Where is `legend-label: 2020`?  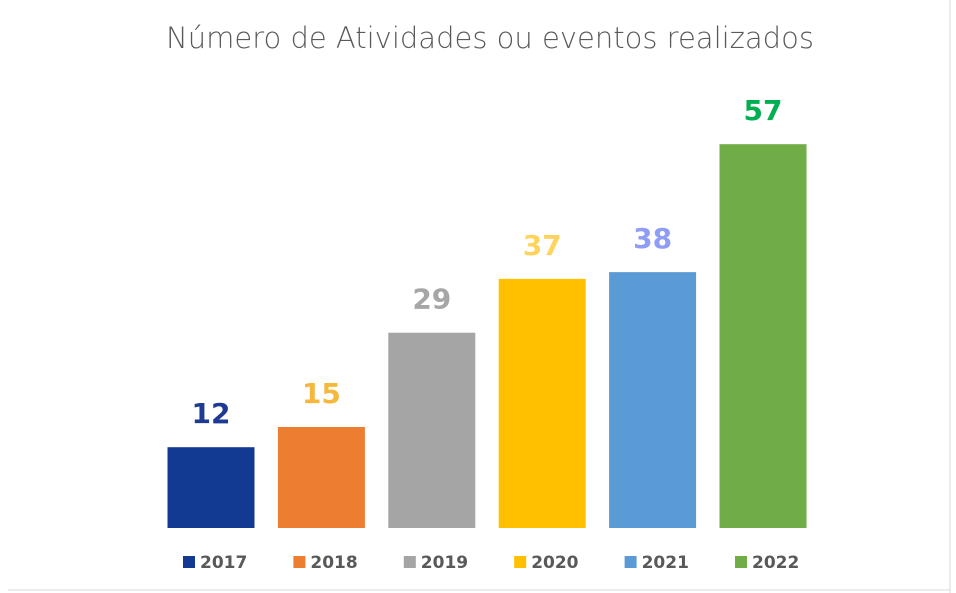
legend-label: 2020 is located at coordinates (554, 563).